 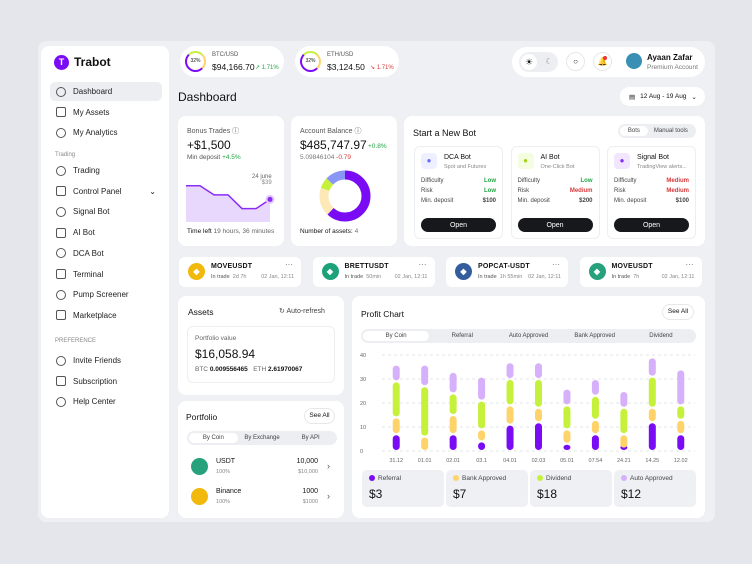 What do you see at coordinates (319, 416) in the screenshot?
I see `portfolio-see-all-button: See All` at bounding box center [319, 416].